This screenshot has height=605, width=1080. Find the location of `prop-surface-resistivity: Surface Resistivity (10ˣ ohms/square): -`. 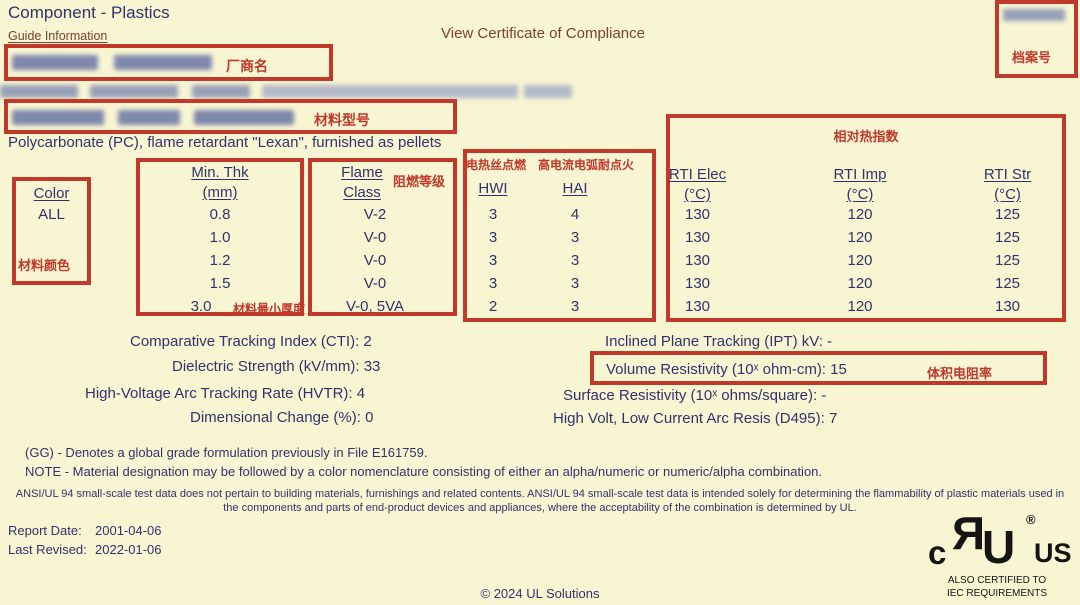

prop-surface-resistivity: Surface Resistivity (10ˣ ohms/square): - is located at coordinates (694, 395).